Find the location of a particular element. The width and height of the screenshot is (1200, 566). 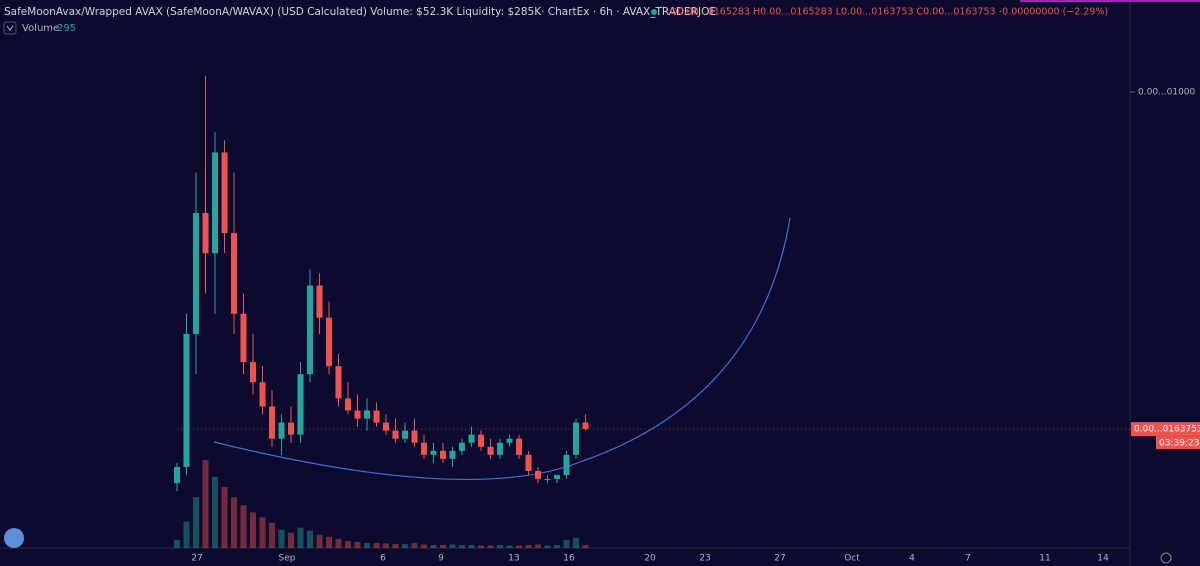

x-tick-label: 6 is located at coordinates (383, 559).